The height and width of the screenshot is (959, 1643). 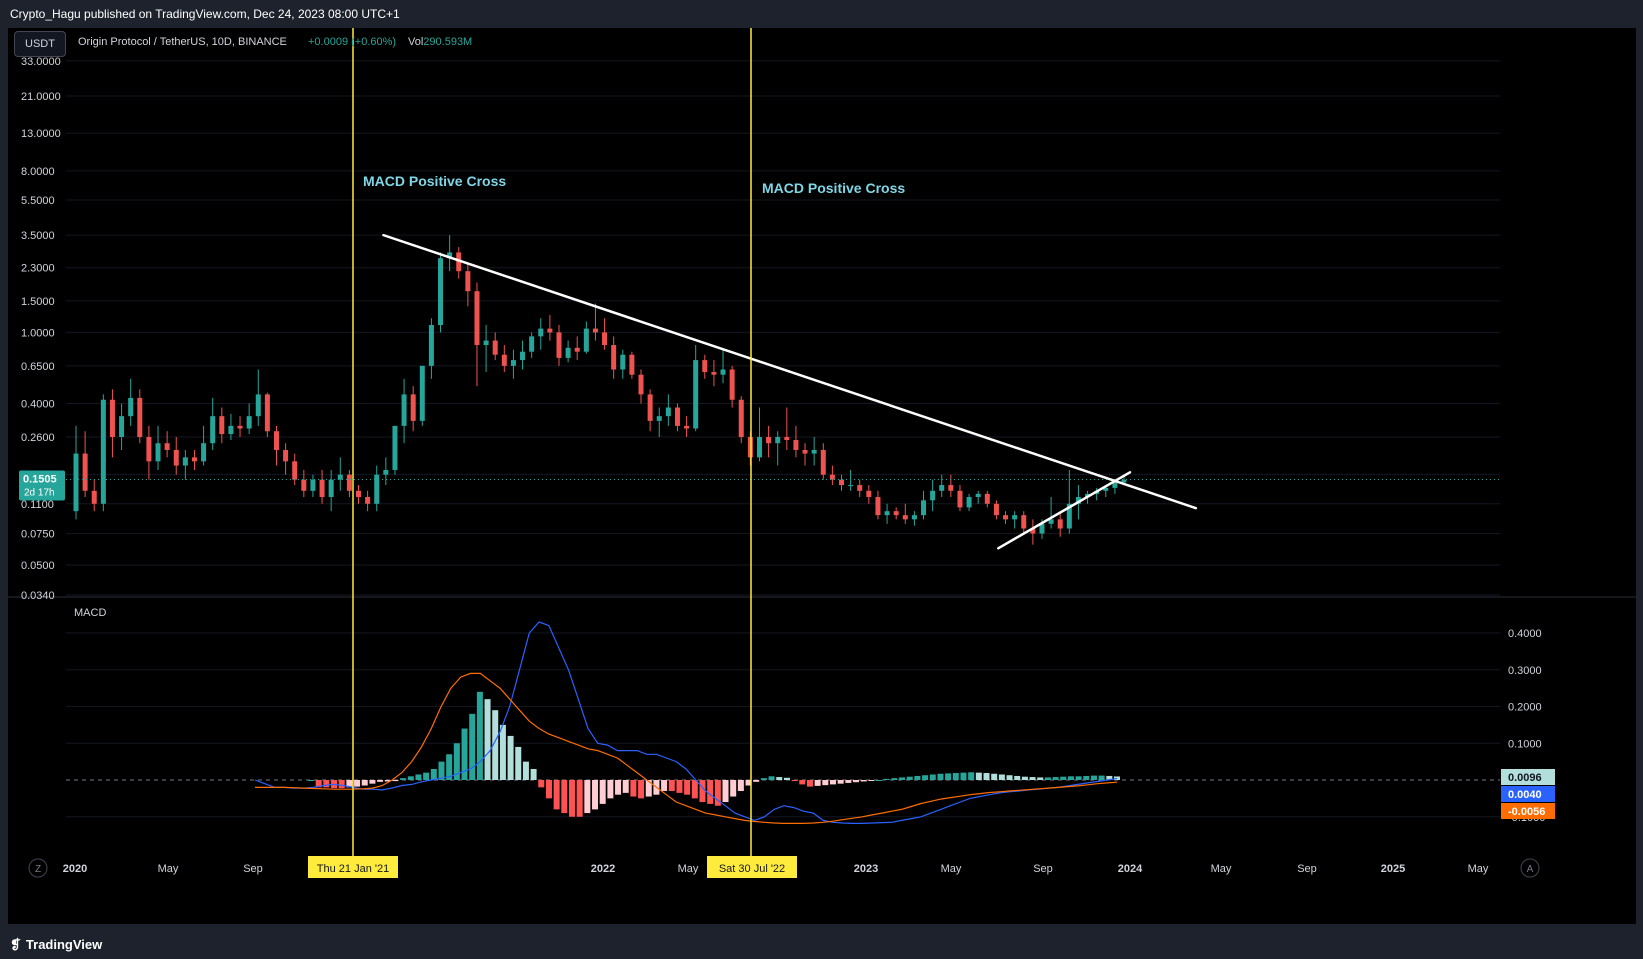 I want to click on macd-value-badge-bg, so click(x=1528, y=794).